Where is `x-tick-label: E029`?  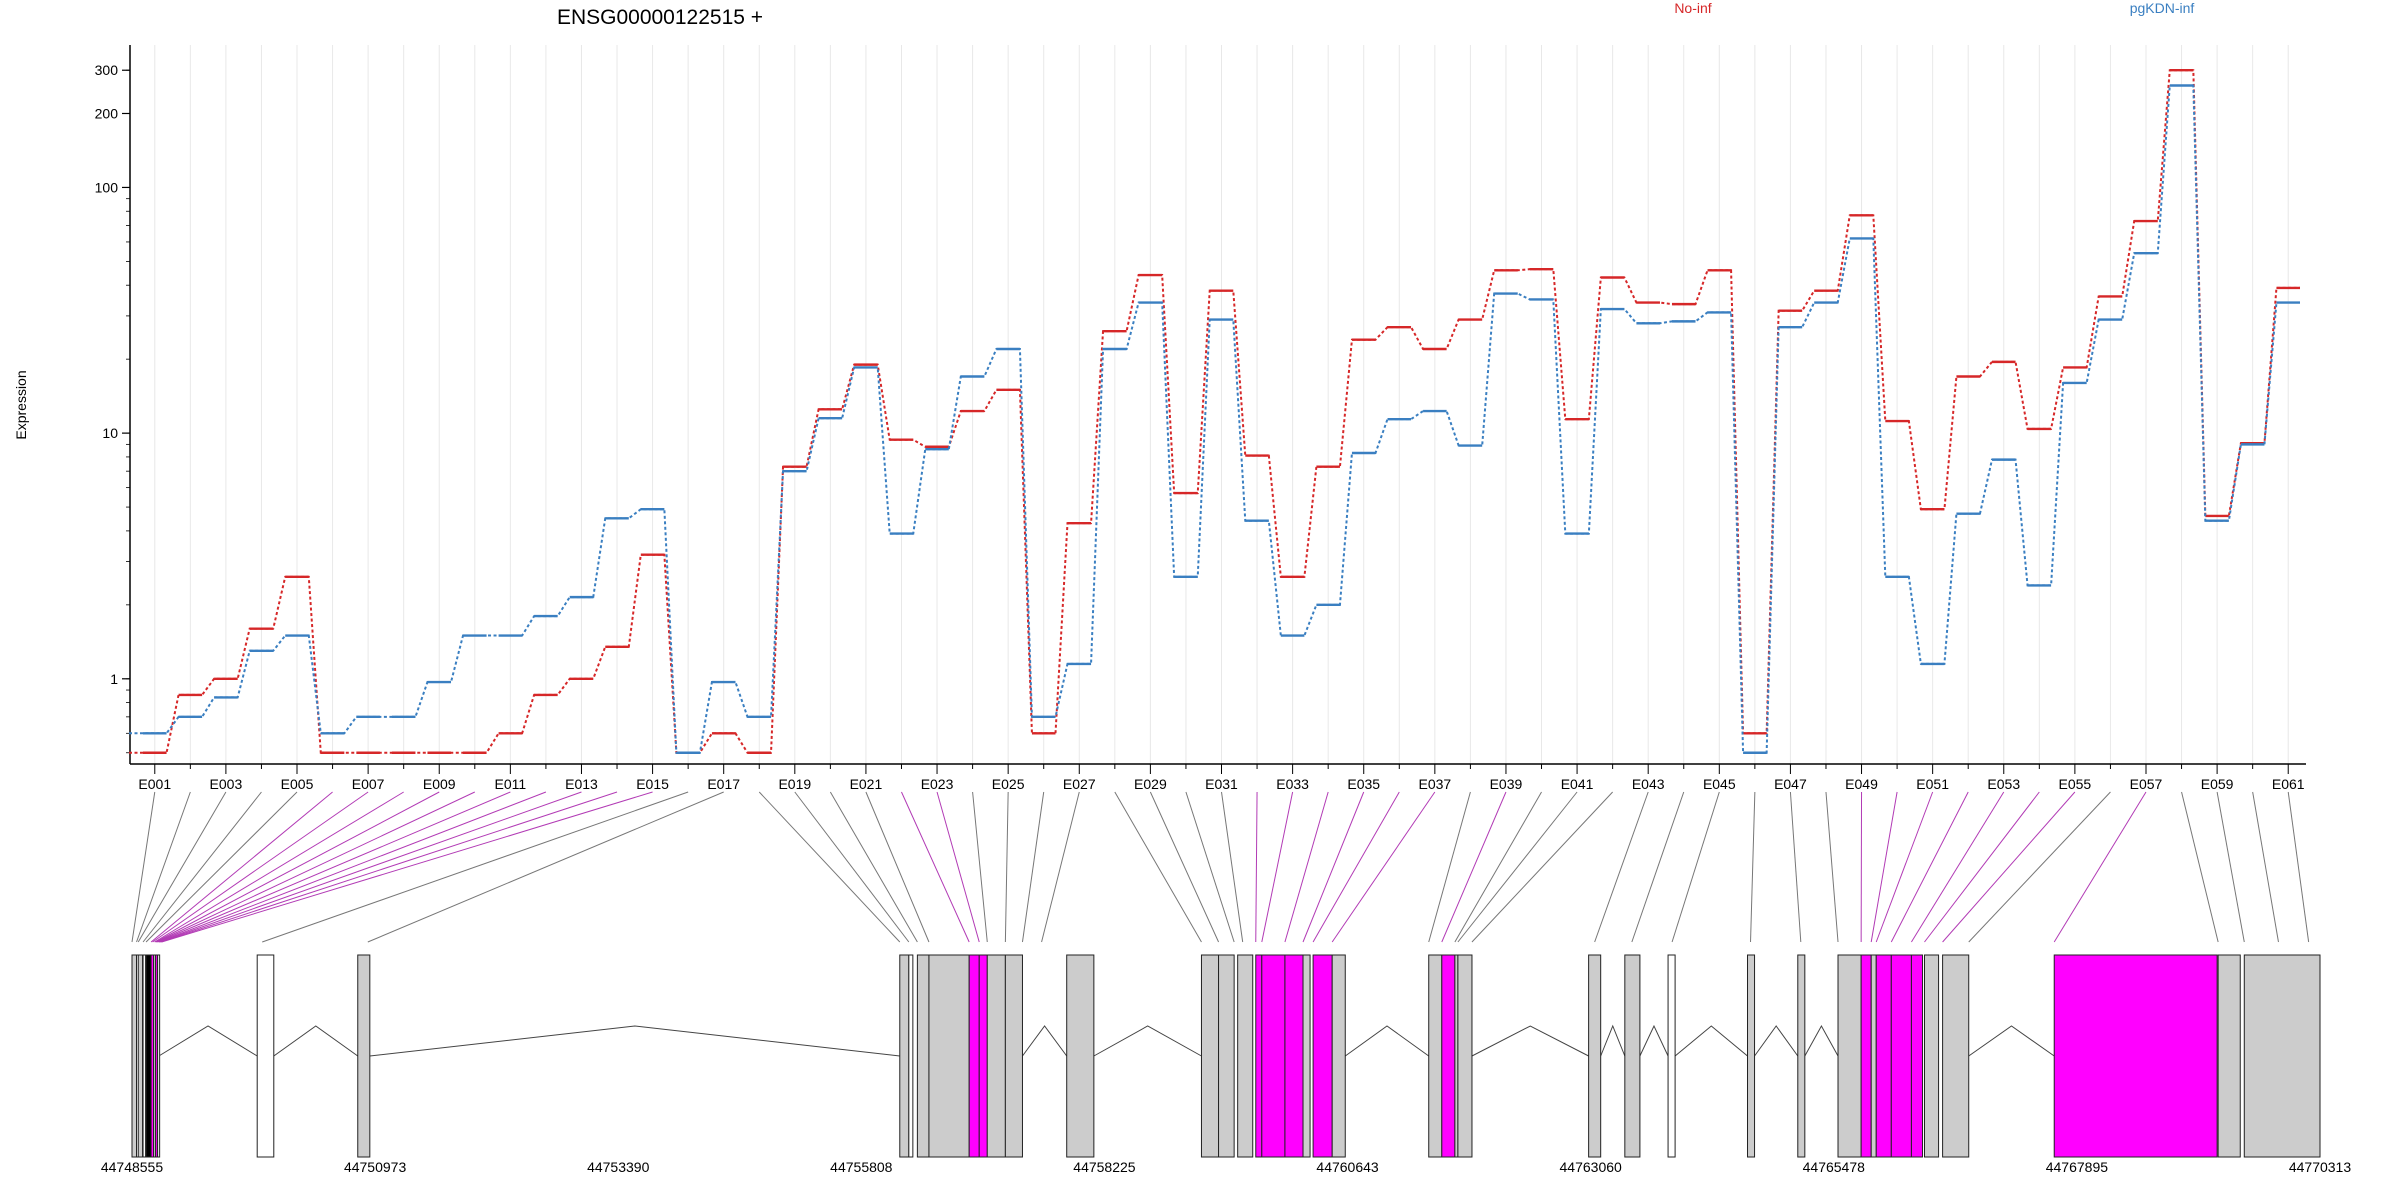 x-tick-label: E029 is located at coordinates (1150, 784).